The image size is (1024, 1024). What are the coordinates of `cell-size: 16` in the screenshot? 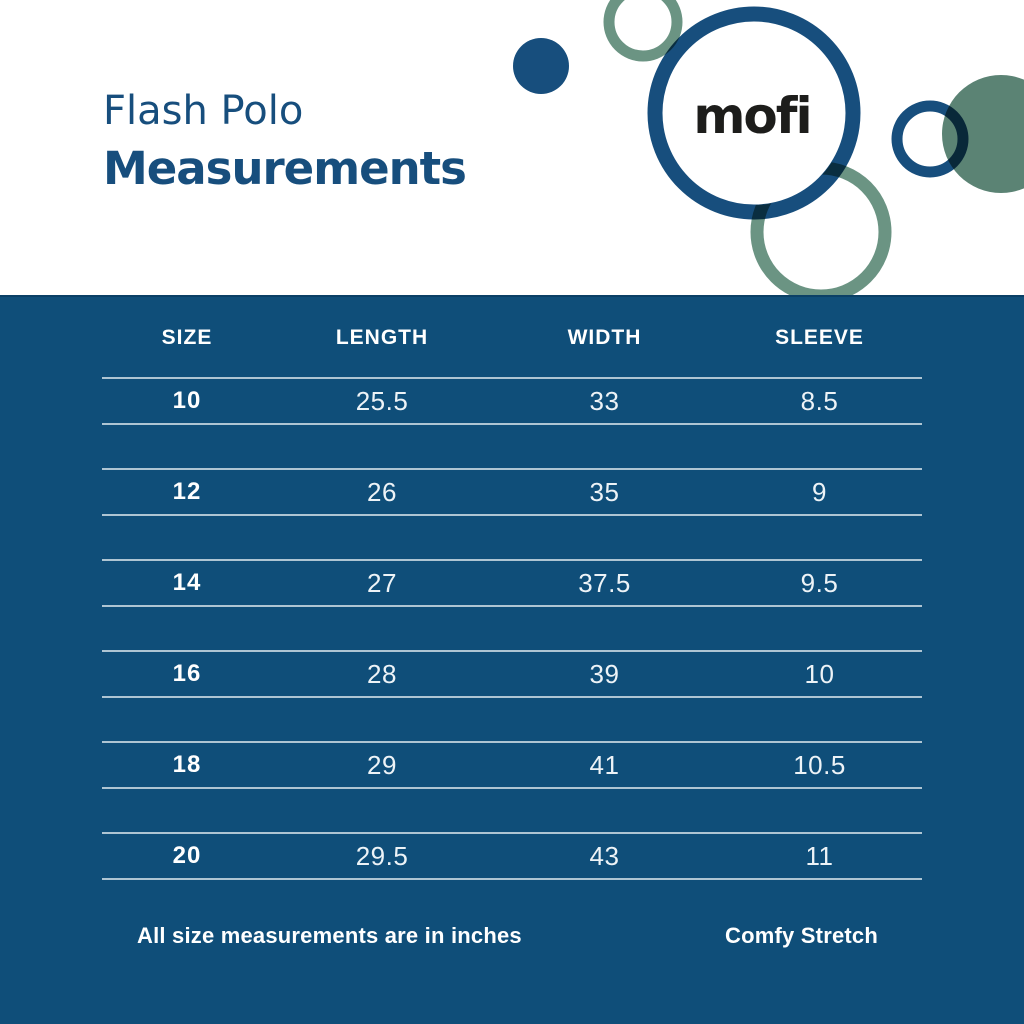 It's located at (187, 673).